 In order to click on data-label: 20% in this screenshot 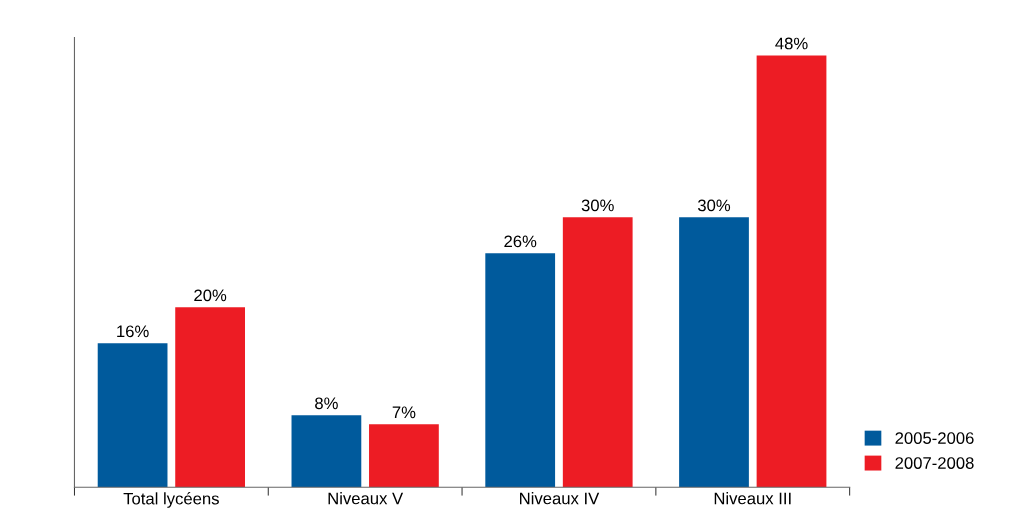, I will do `click(210, 295)`.